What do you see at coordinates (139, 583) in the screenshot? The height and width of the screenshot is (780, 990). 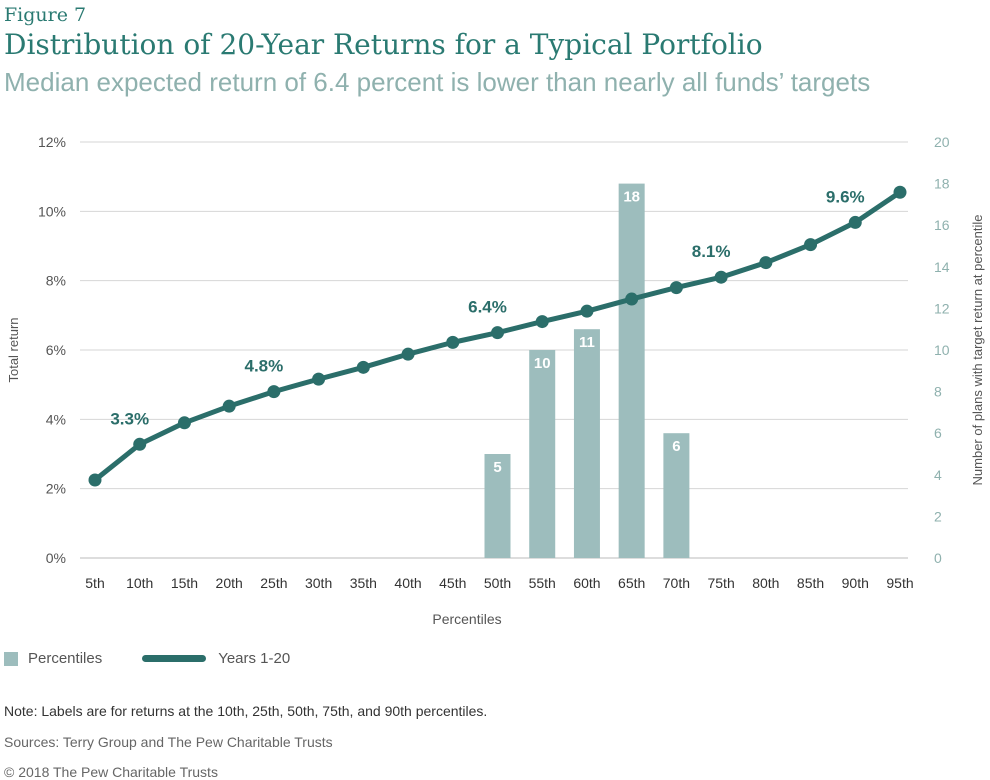 I see `x-tick-label: 10th` at bounding box center [139, 583].